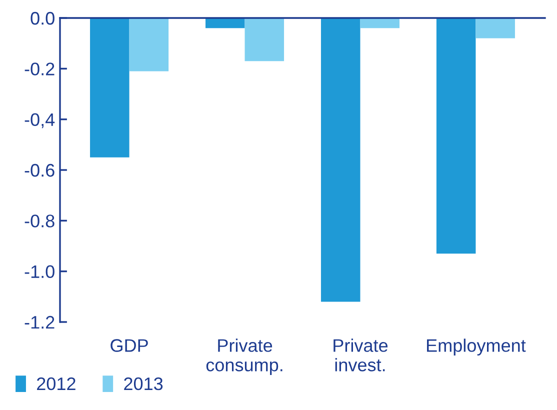  I want to click on y-tick-label: -1.0, so click(39, 271).